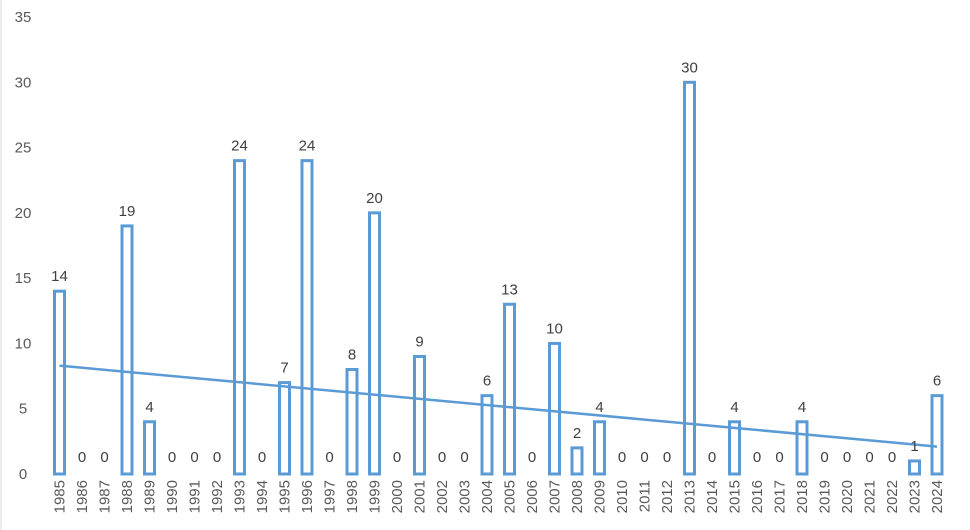 The height and width of the screenshot is (530, 970). Describe the element at coordinates (712, 457) in the screenshot. I see `data-label-2014: 0` at that location.